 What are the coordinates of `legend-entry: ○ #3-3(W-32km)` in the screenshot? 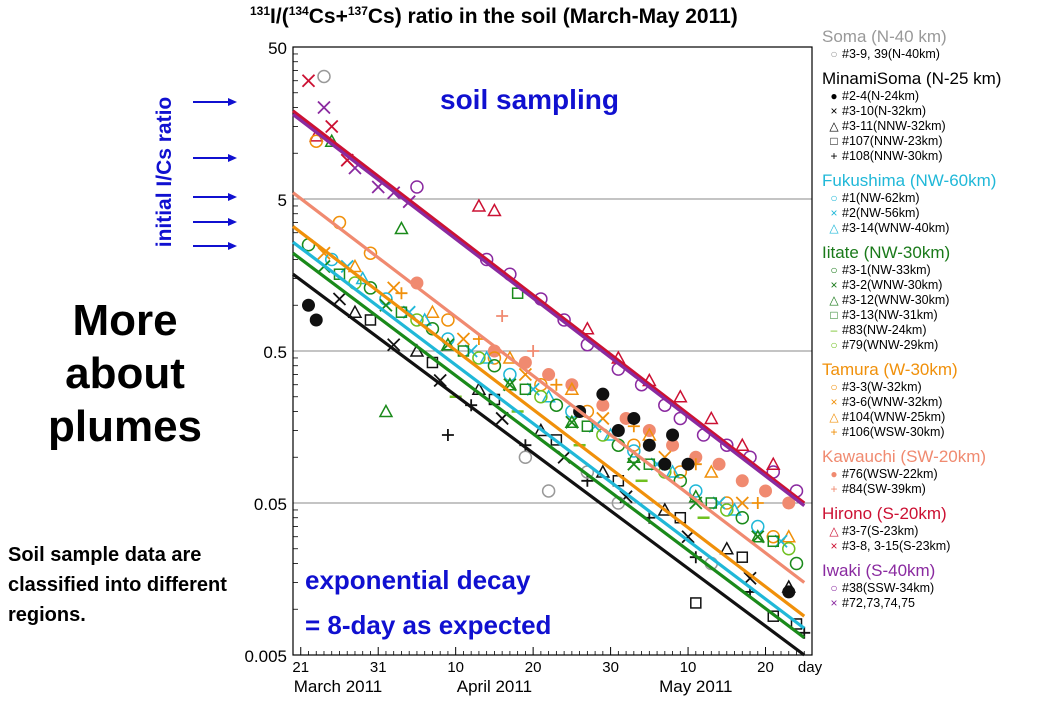 It's located at (930, 387).